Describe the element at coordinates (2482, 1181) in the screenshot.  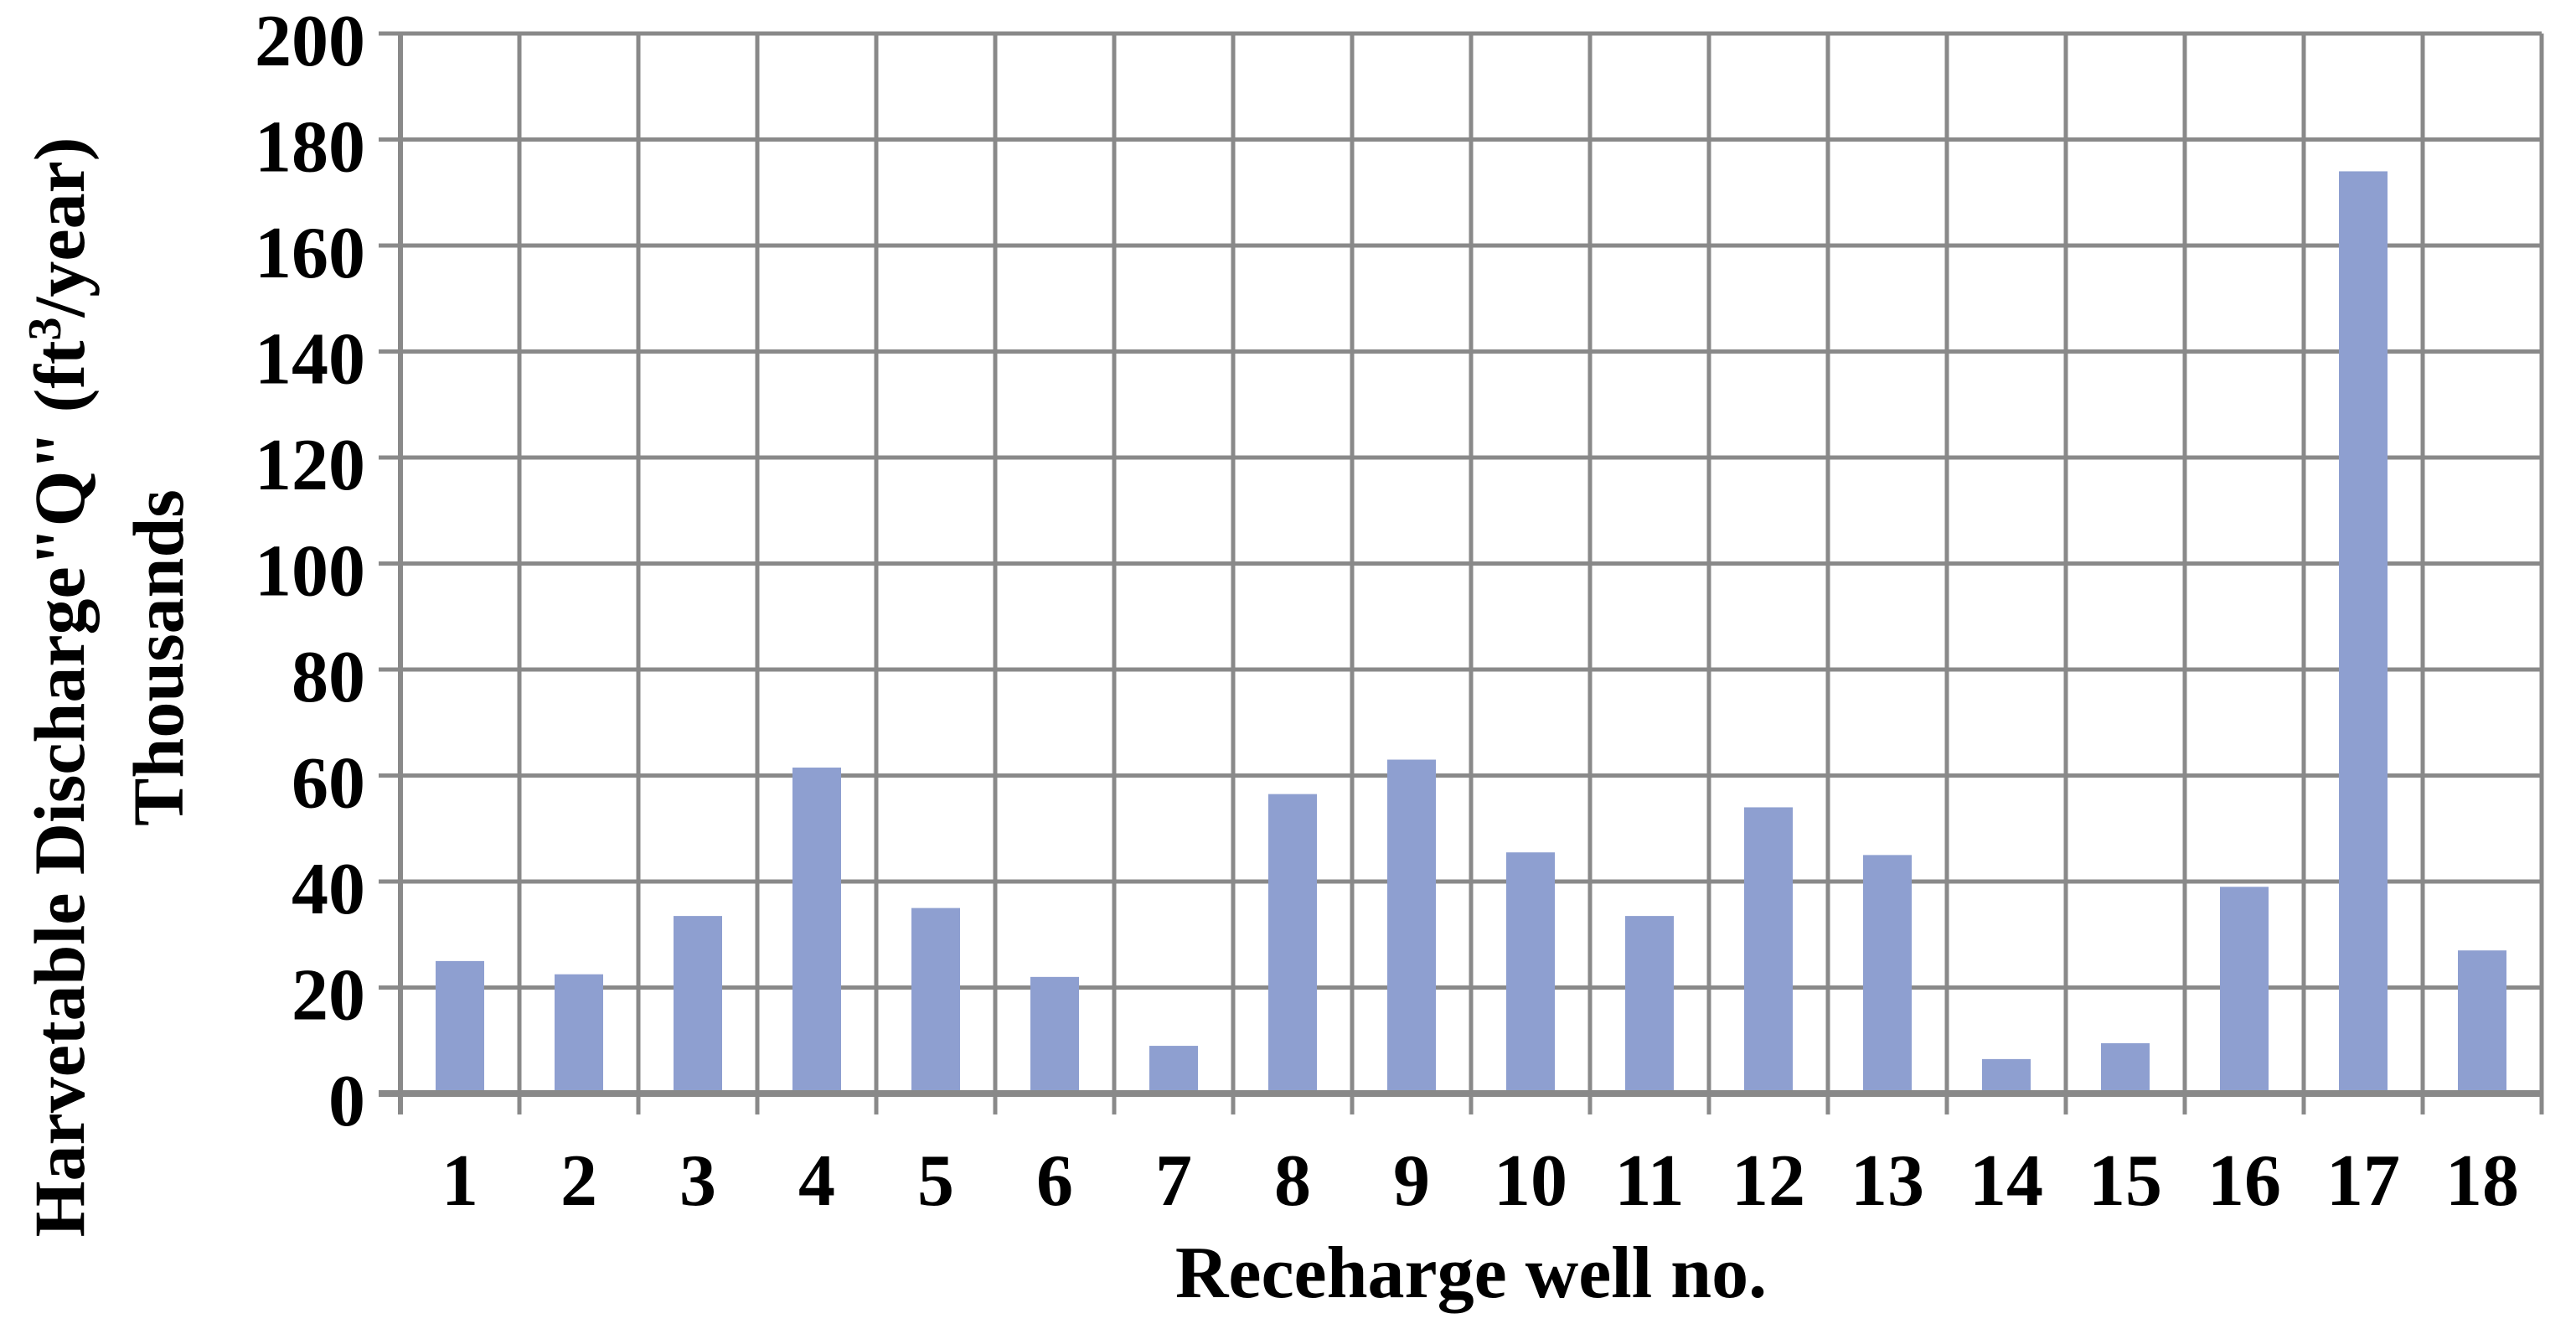
I see `x-tick-label-18: 18` at that location.